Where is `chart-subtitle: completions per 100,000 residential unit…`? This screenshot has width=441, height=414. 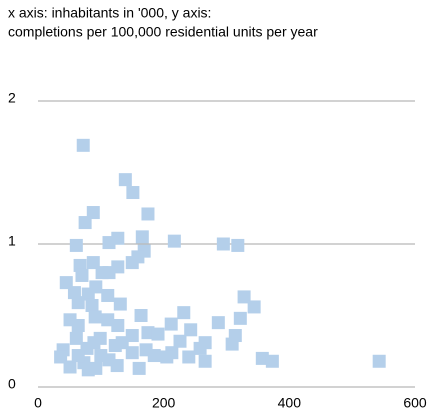
chart-subtitle: completions per 100,000 residential unit… is located at coordinates (163, 32).